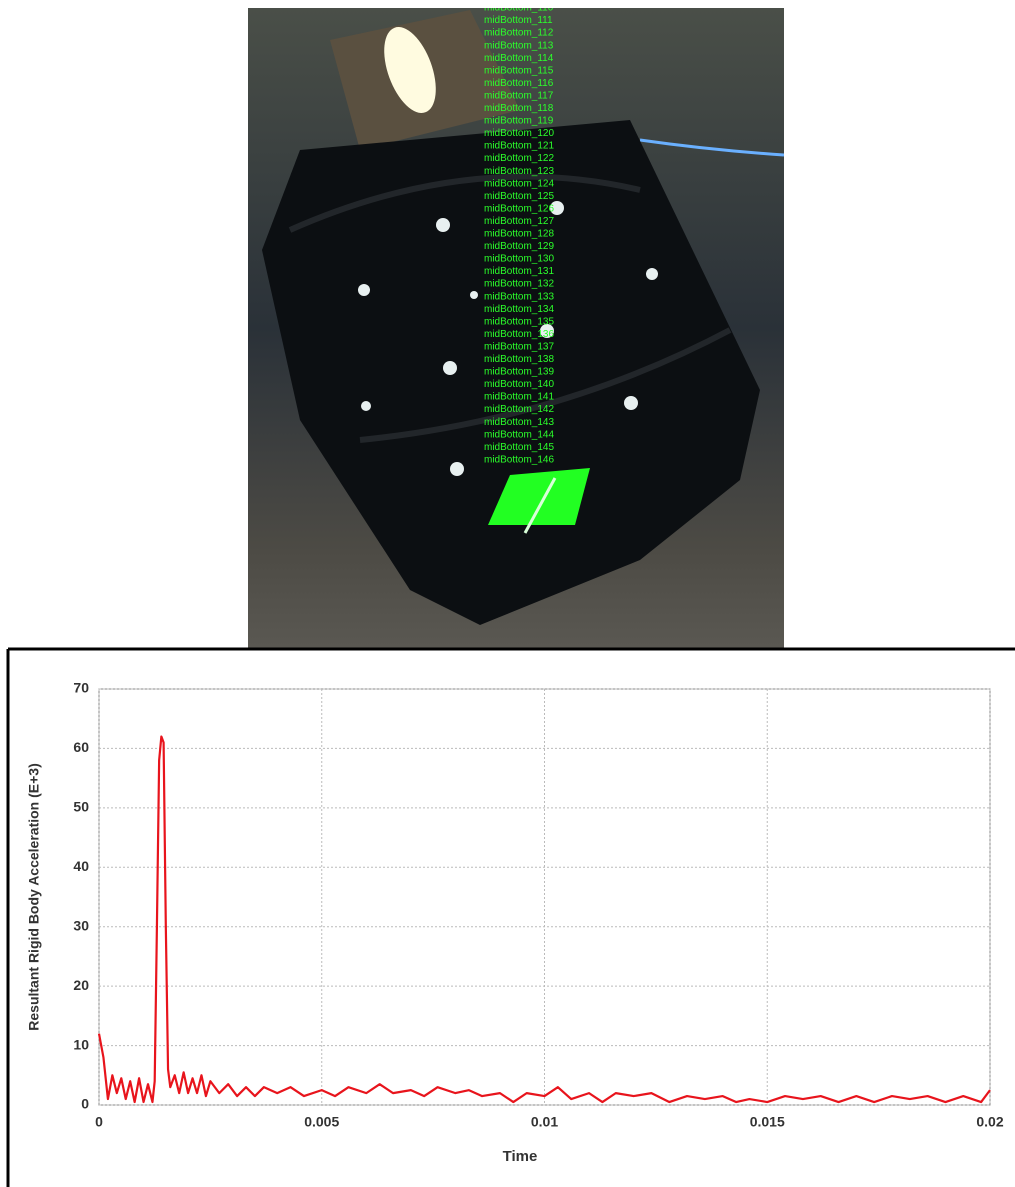  I want to click on point-label: midBottom_110, so click(519, 8).